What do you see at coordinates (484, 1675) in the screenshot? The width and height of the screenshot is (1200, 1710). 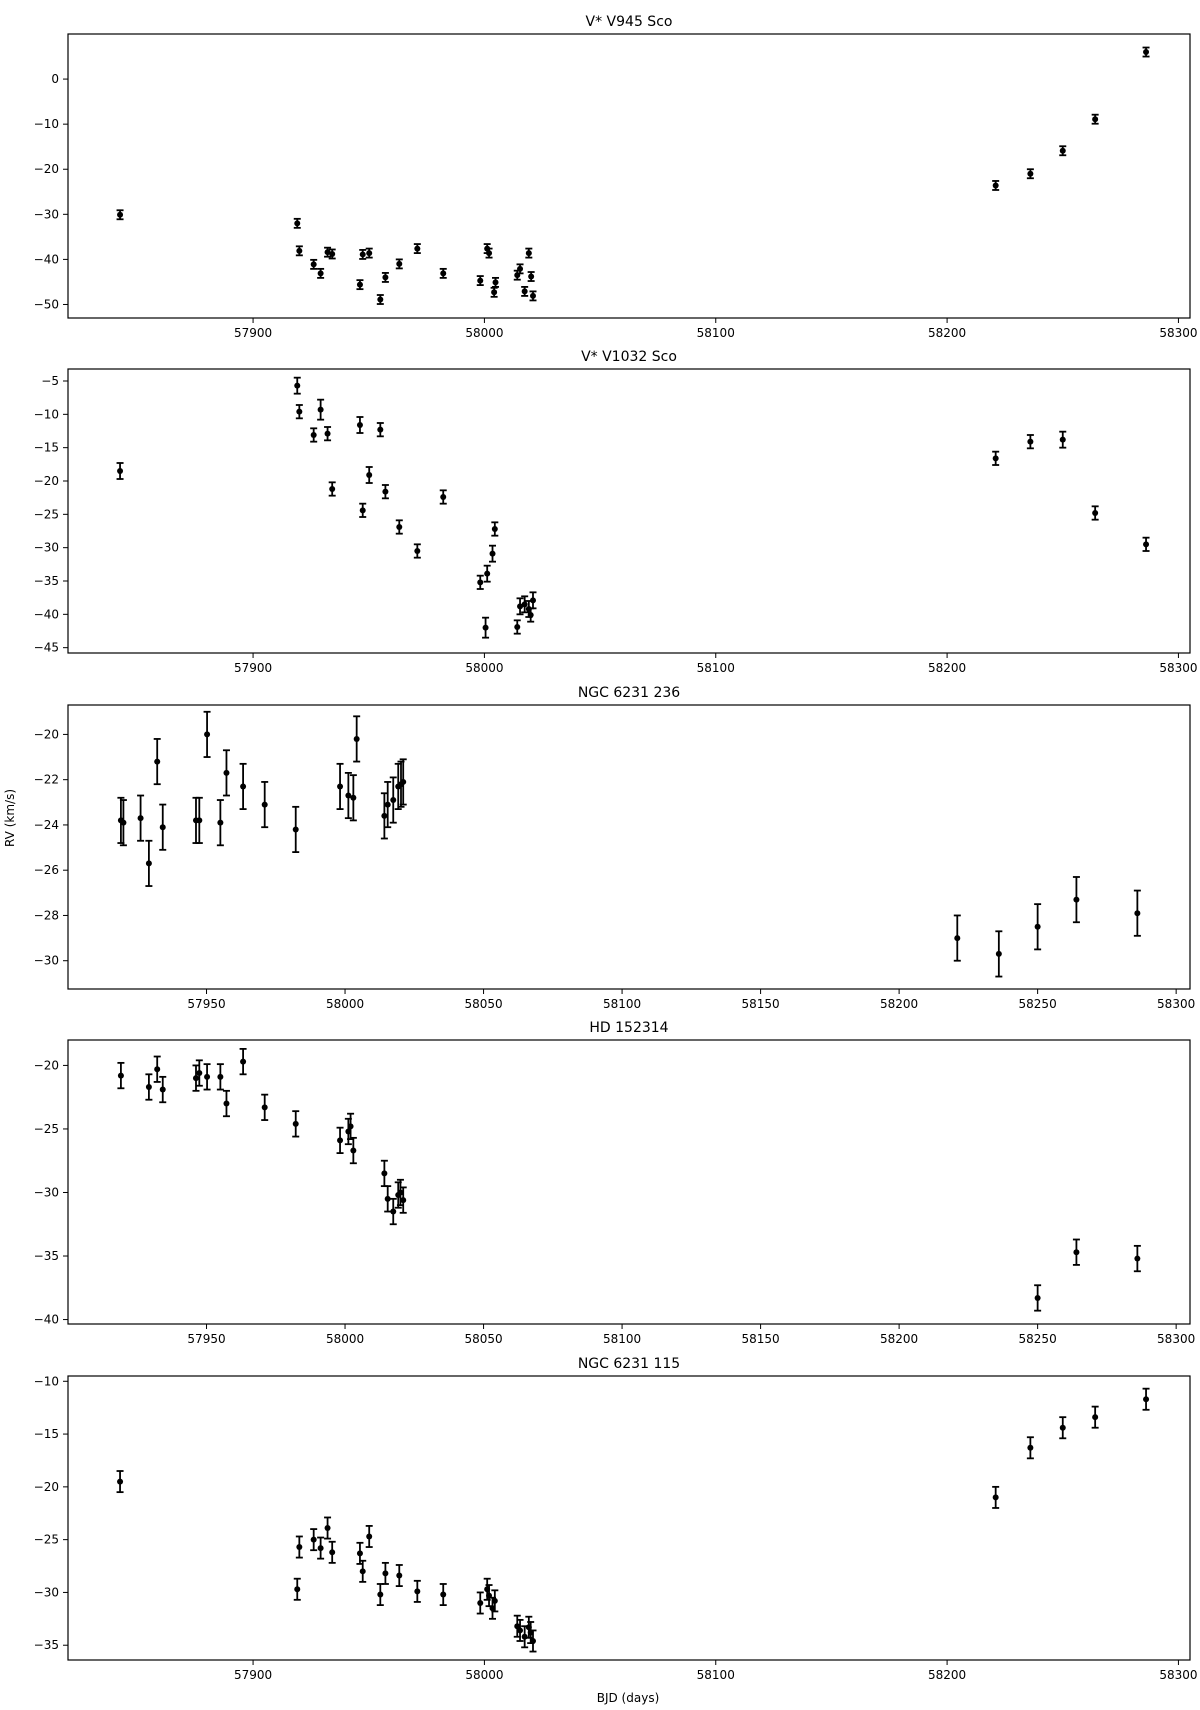 I see `x-tick-label: 58000` at bounding box center [484, 1675].